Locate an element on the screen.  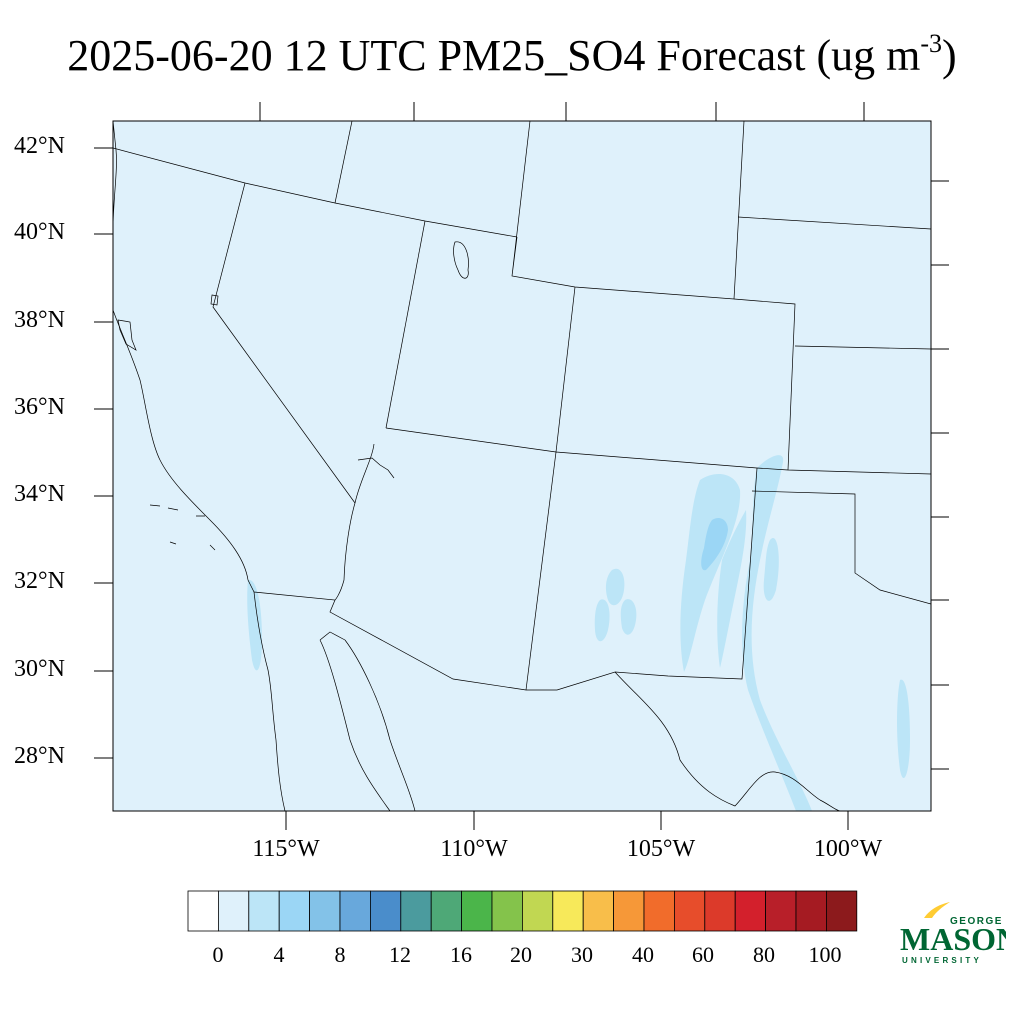
lat-label-38: 38°N is located at coordinates (39, 320).